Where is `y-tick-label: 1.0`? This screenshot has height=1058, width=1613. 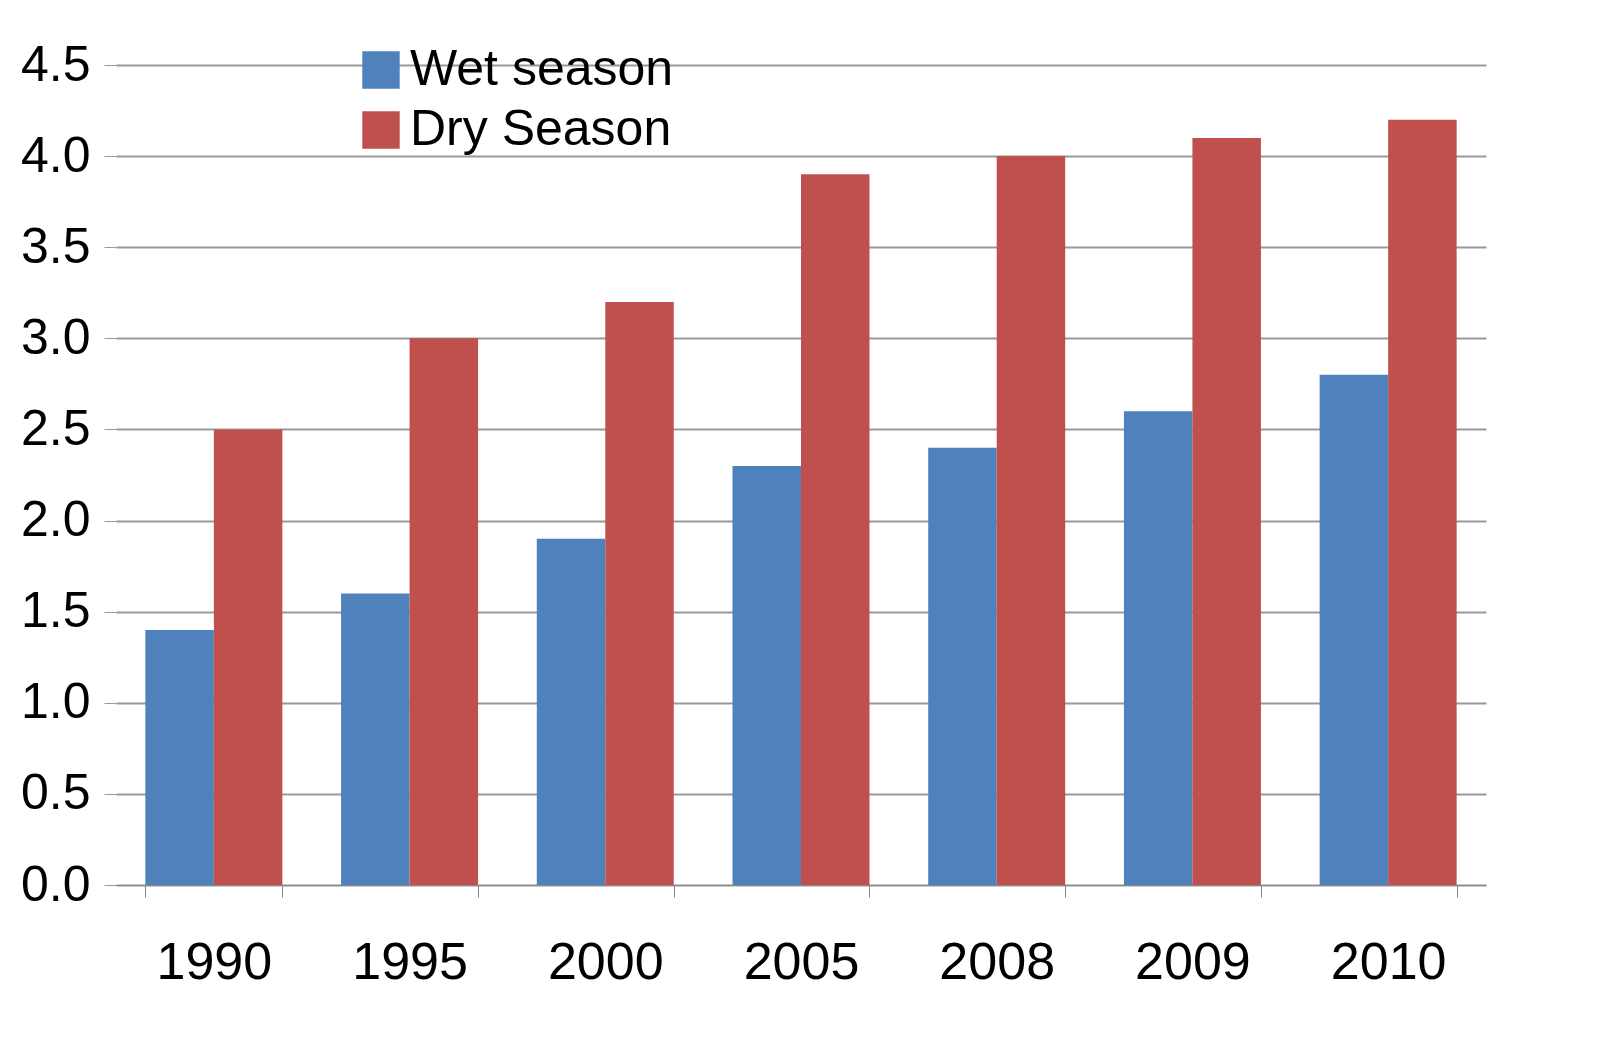 y-tick-label: 1.0 is located at coordinates (55, 701).